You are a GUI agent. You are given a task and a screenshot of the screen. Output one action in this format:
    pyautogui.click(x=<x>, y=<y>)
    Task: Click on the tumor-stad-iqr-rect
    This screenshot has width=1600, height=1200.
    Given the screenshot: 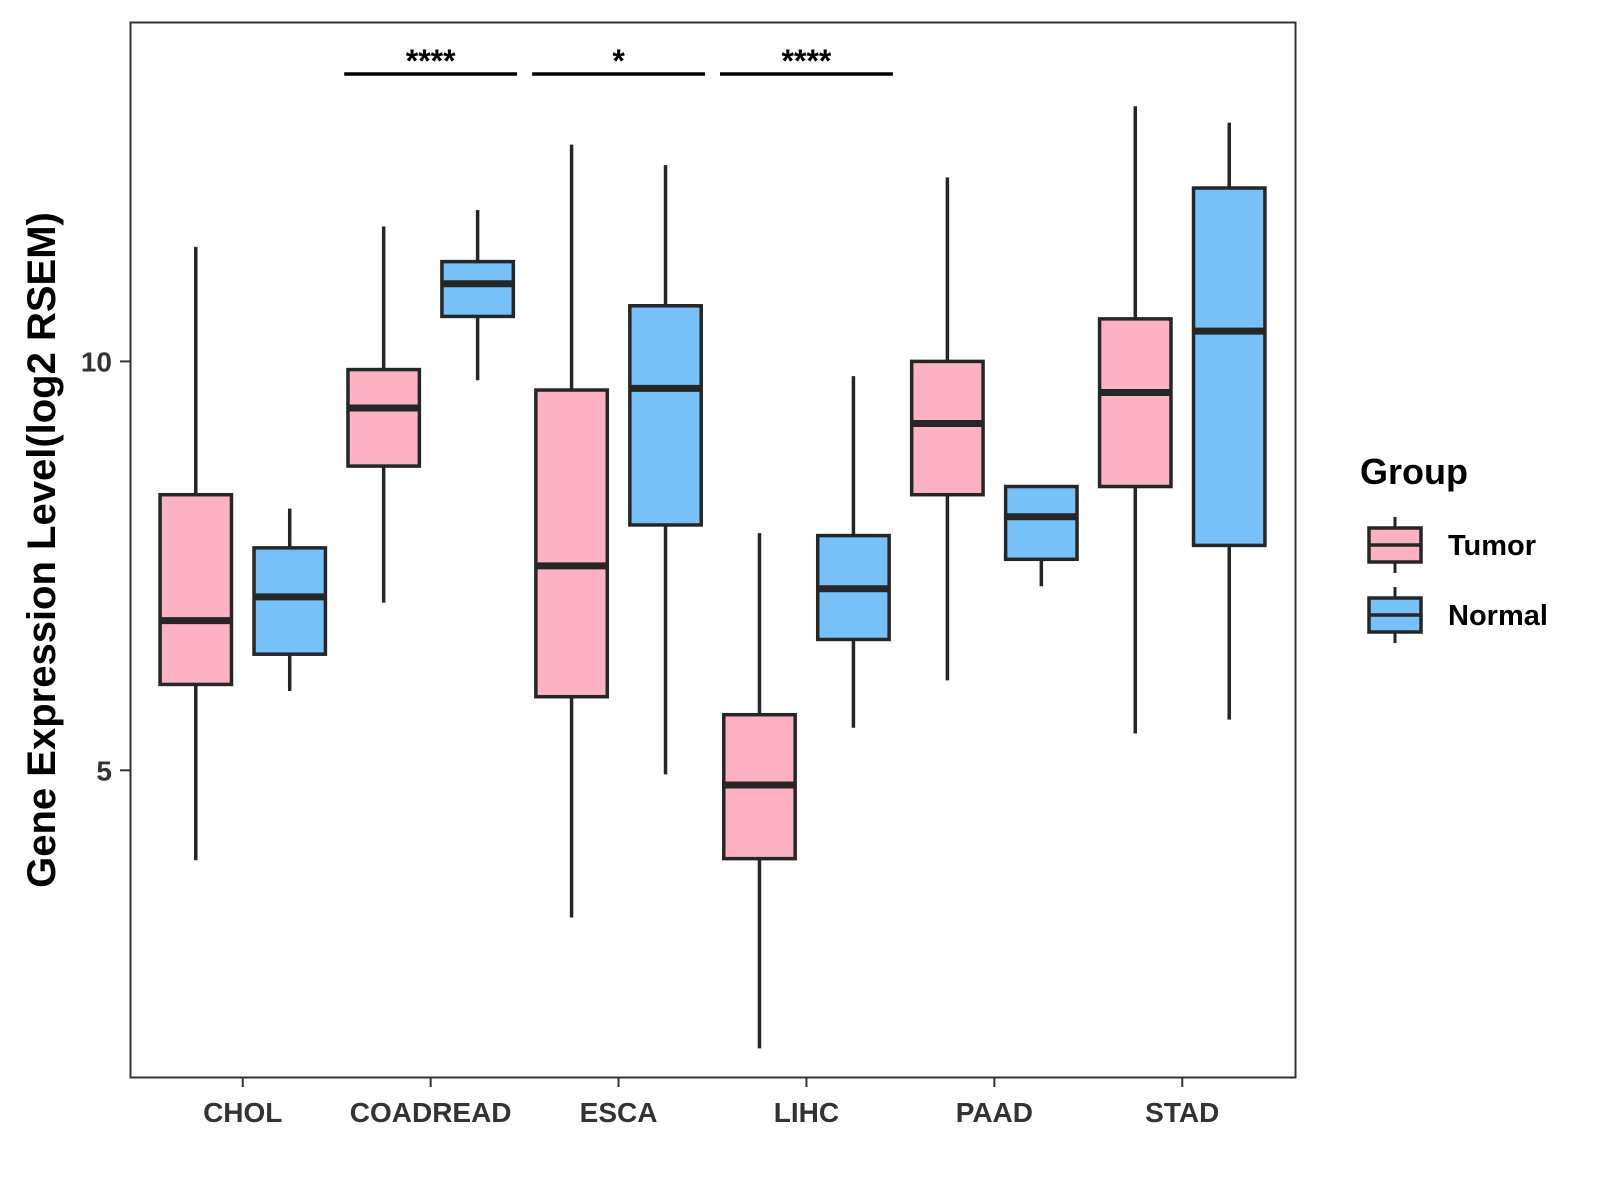 What is the action you would take?
    pyautogui.click(x=1135, y=403)
    